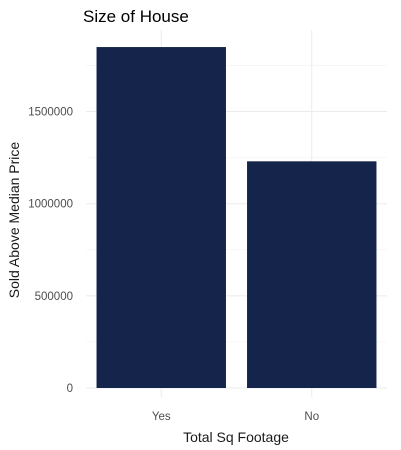 The width and height of the screenshot is (401, 450). Describe the element at coordinates (14, 220) in the screenshot. I see `y-axis-title: Sold Above Median Price` at that location.